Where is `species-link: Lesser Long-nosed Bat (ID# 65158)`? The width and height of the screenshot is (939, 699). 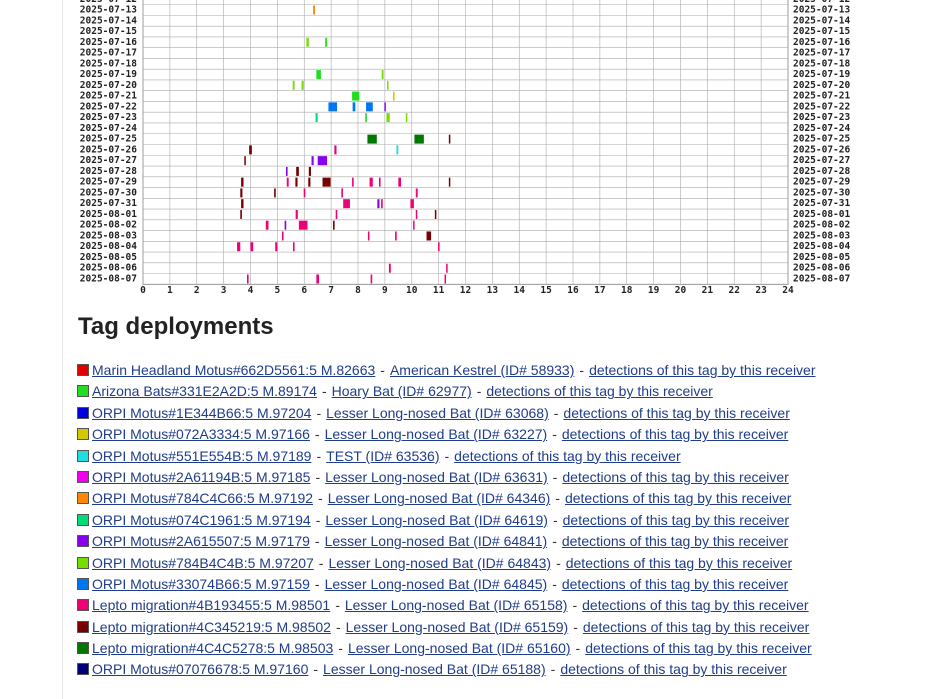
species-link: Lesser Long-nosed Bat (ID# 65158) is located at coordinates (456, 605).